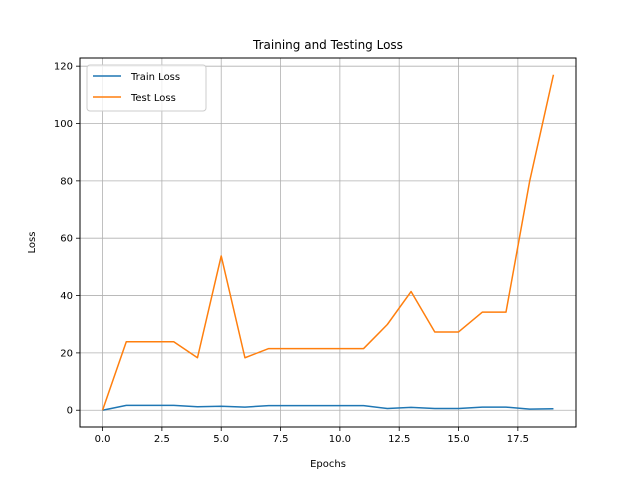 The height and width of the screenshot is (480, 640). I want to click on y-tick-label: 60, so click(66, 239).